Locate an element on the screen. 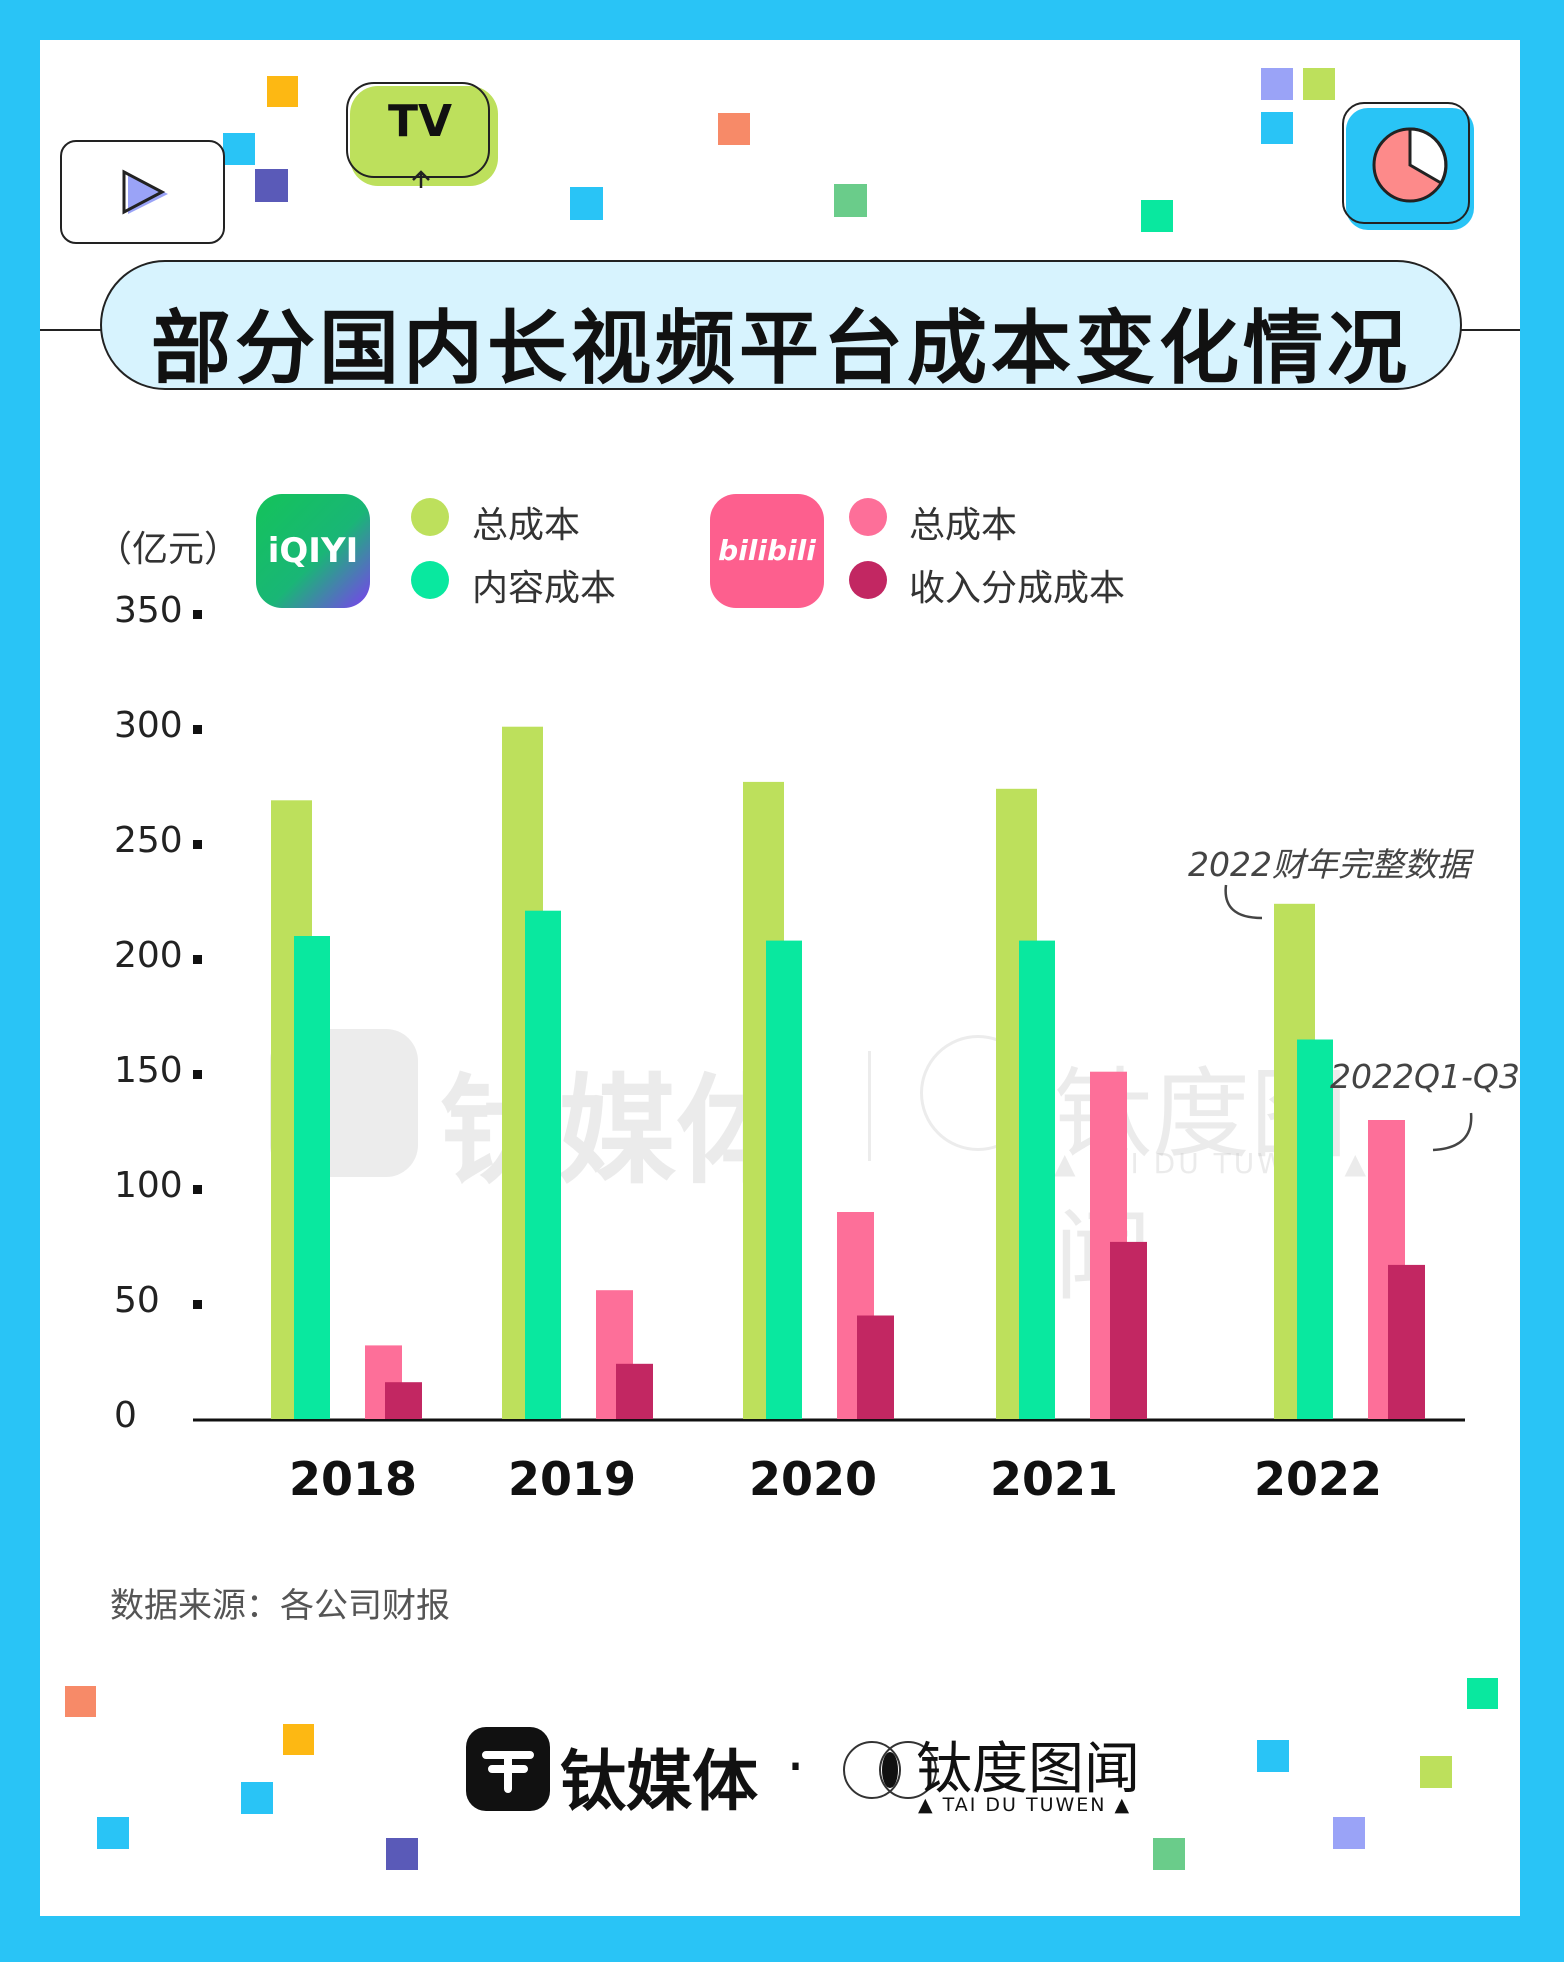 The image size is (1564, 1962). y-tick-label: 250 is located at coordinates (148, 840).